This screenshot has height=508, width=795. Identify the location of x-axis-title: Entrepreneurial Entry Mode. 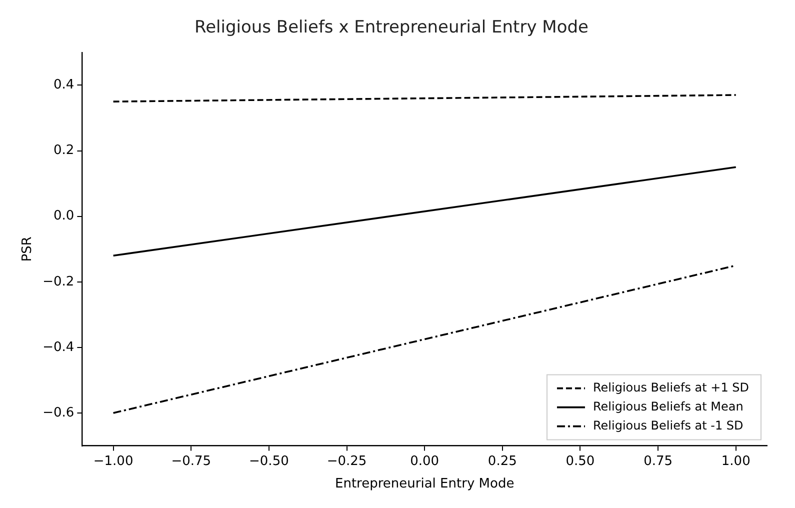
(424, 484).